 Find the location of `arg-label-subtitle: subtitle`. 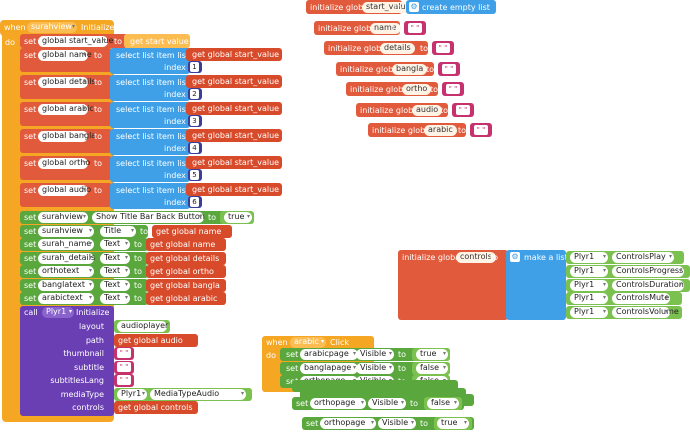

arg-label-subtitle: subtitle is located at coordinates (89, 367).